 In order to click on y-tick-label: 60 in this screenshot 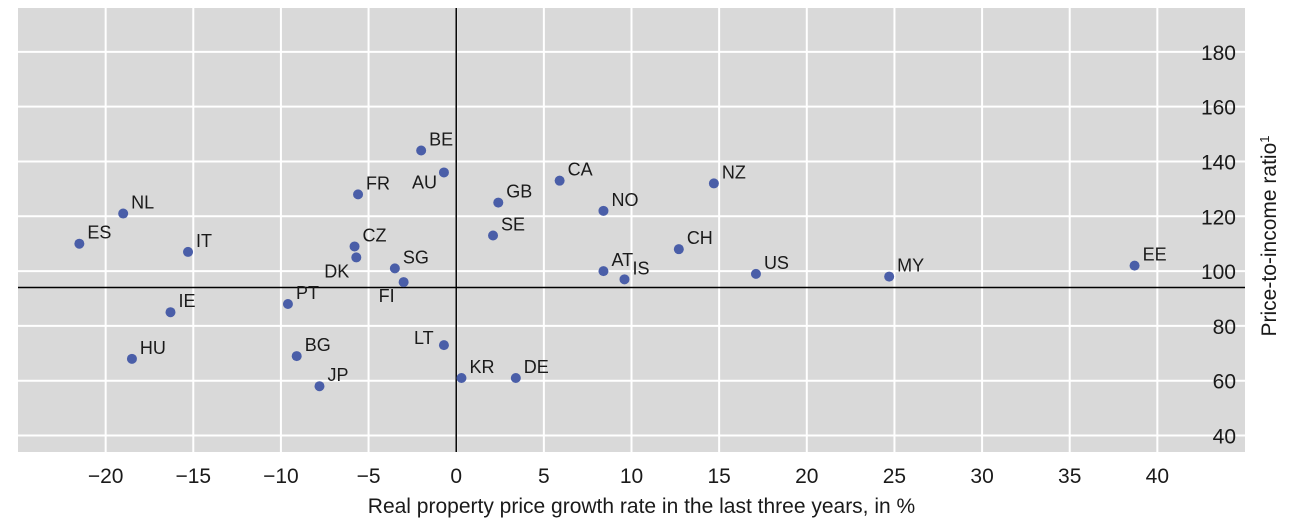, I will do `click(1224, 382)`.